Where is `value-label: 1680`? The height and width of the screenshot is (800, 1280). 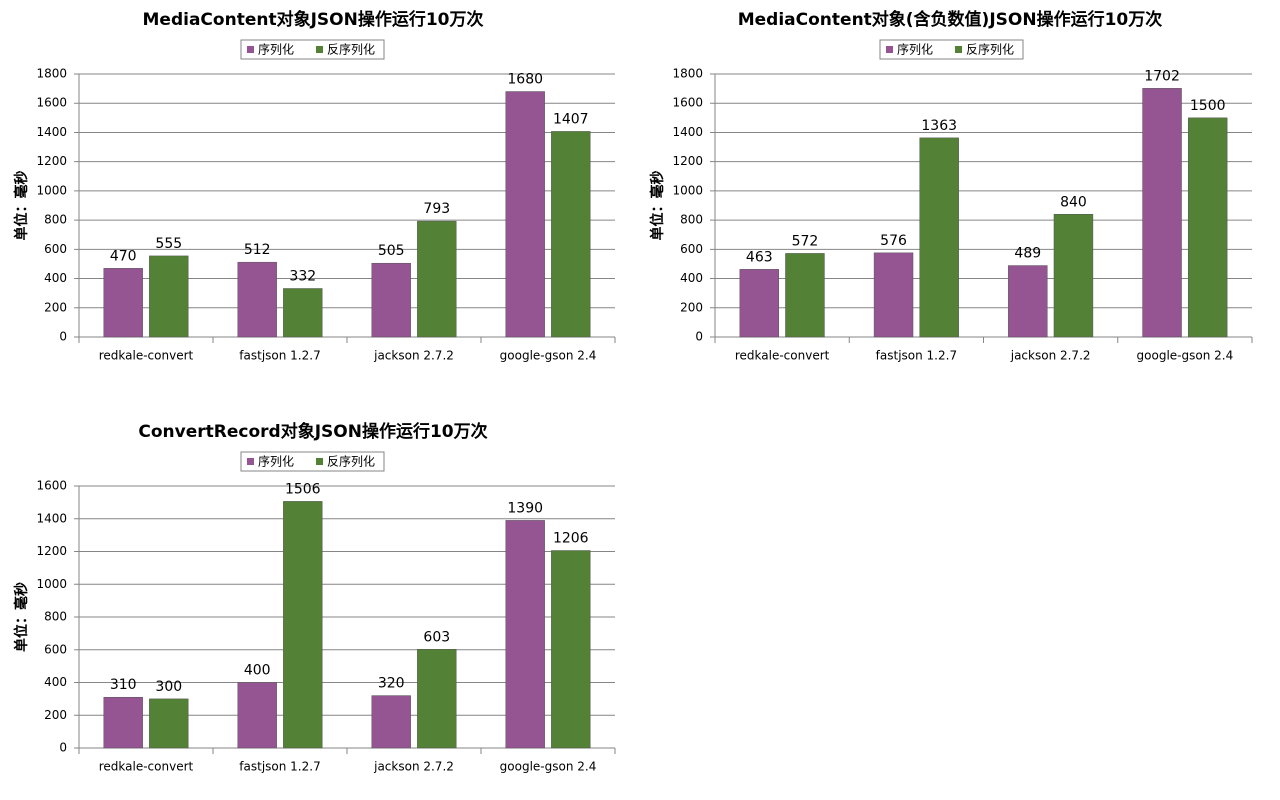
value-label: 1680 is located at coordinates (525, 80).